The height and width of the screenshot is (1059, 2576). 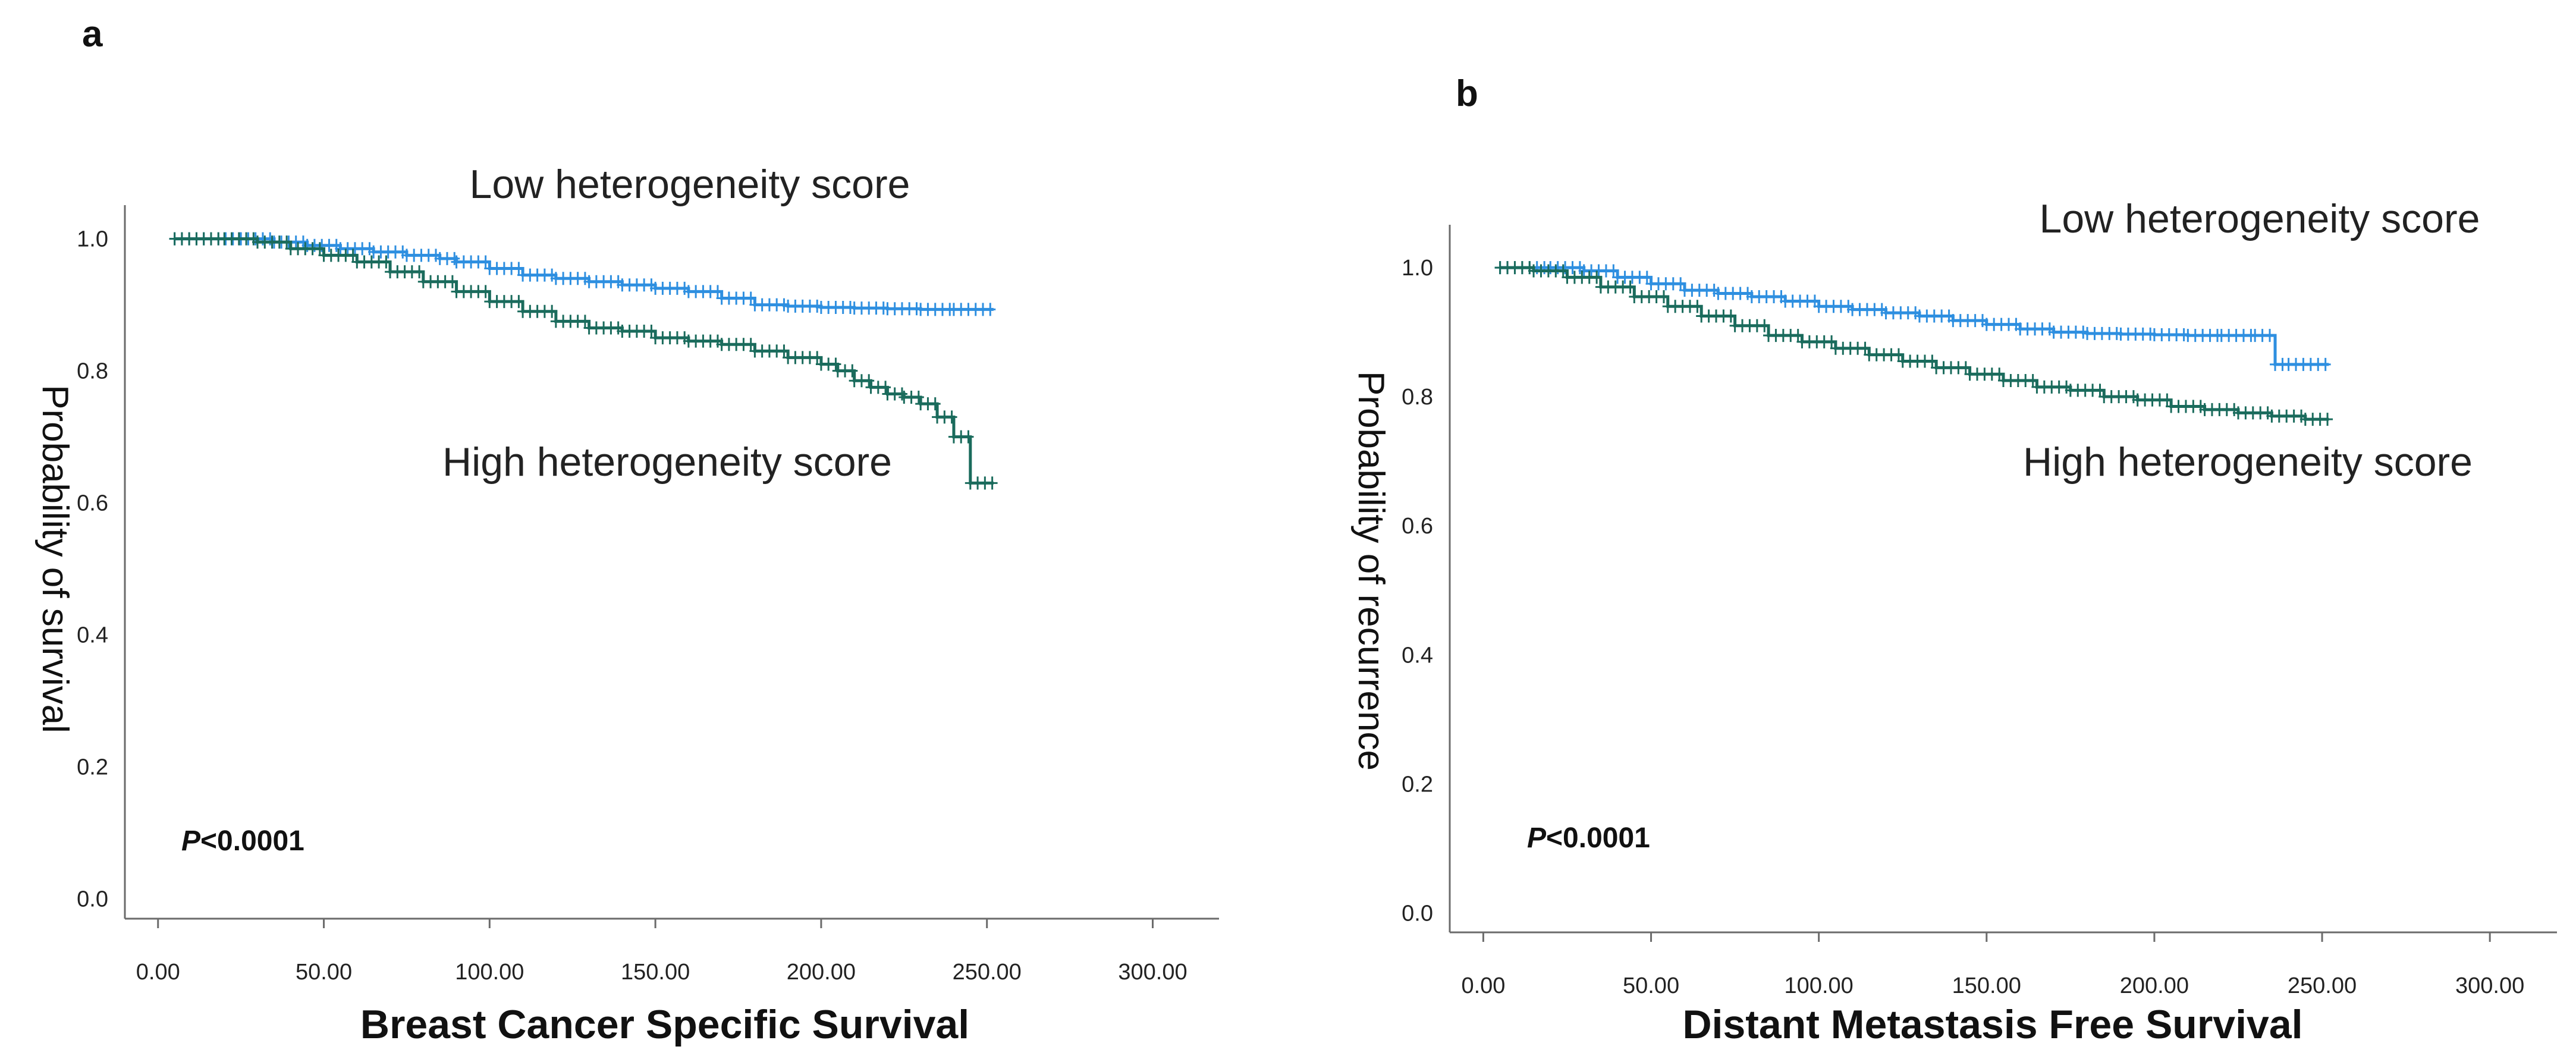 I want to click on panel-a-x-tick-label: 150.00, so click(x=655, y=972).